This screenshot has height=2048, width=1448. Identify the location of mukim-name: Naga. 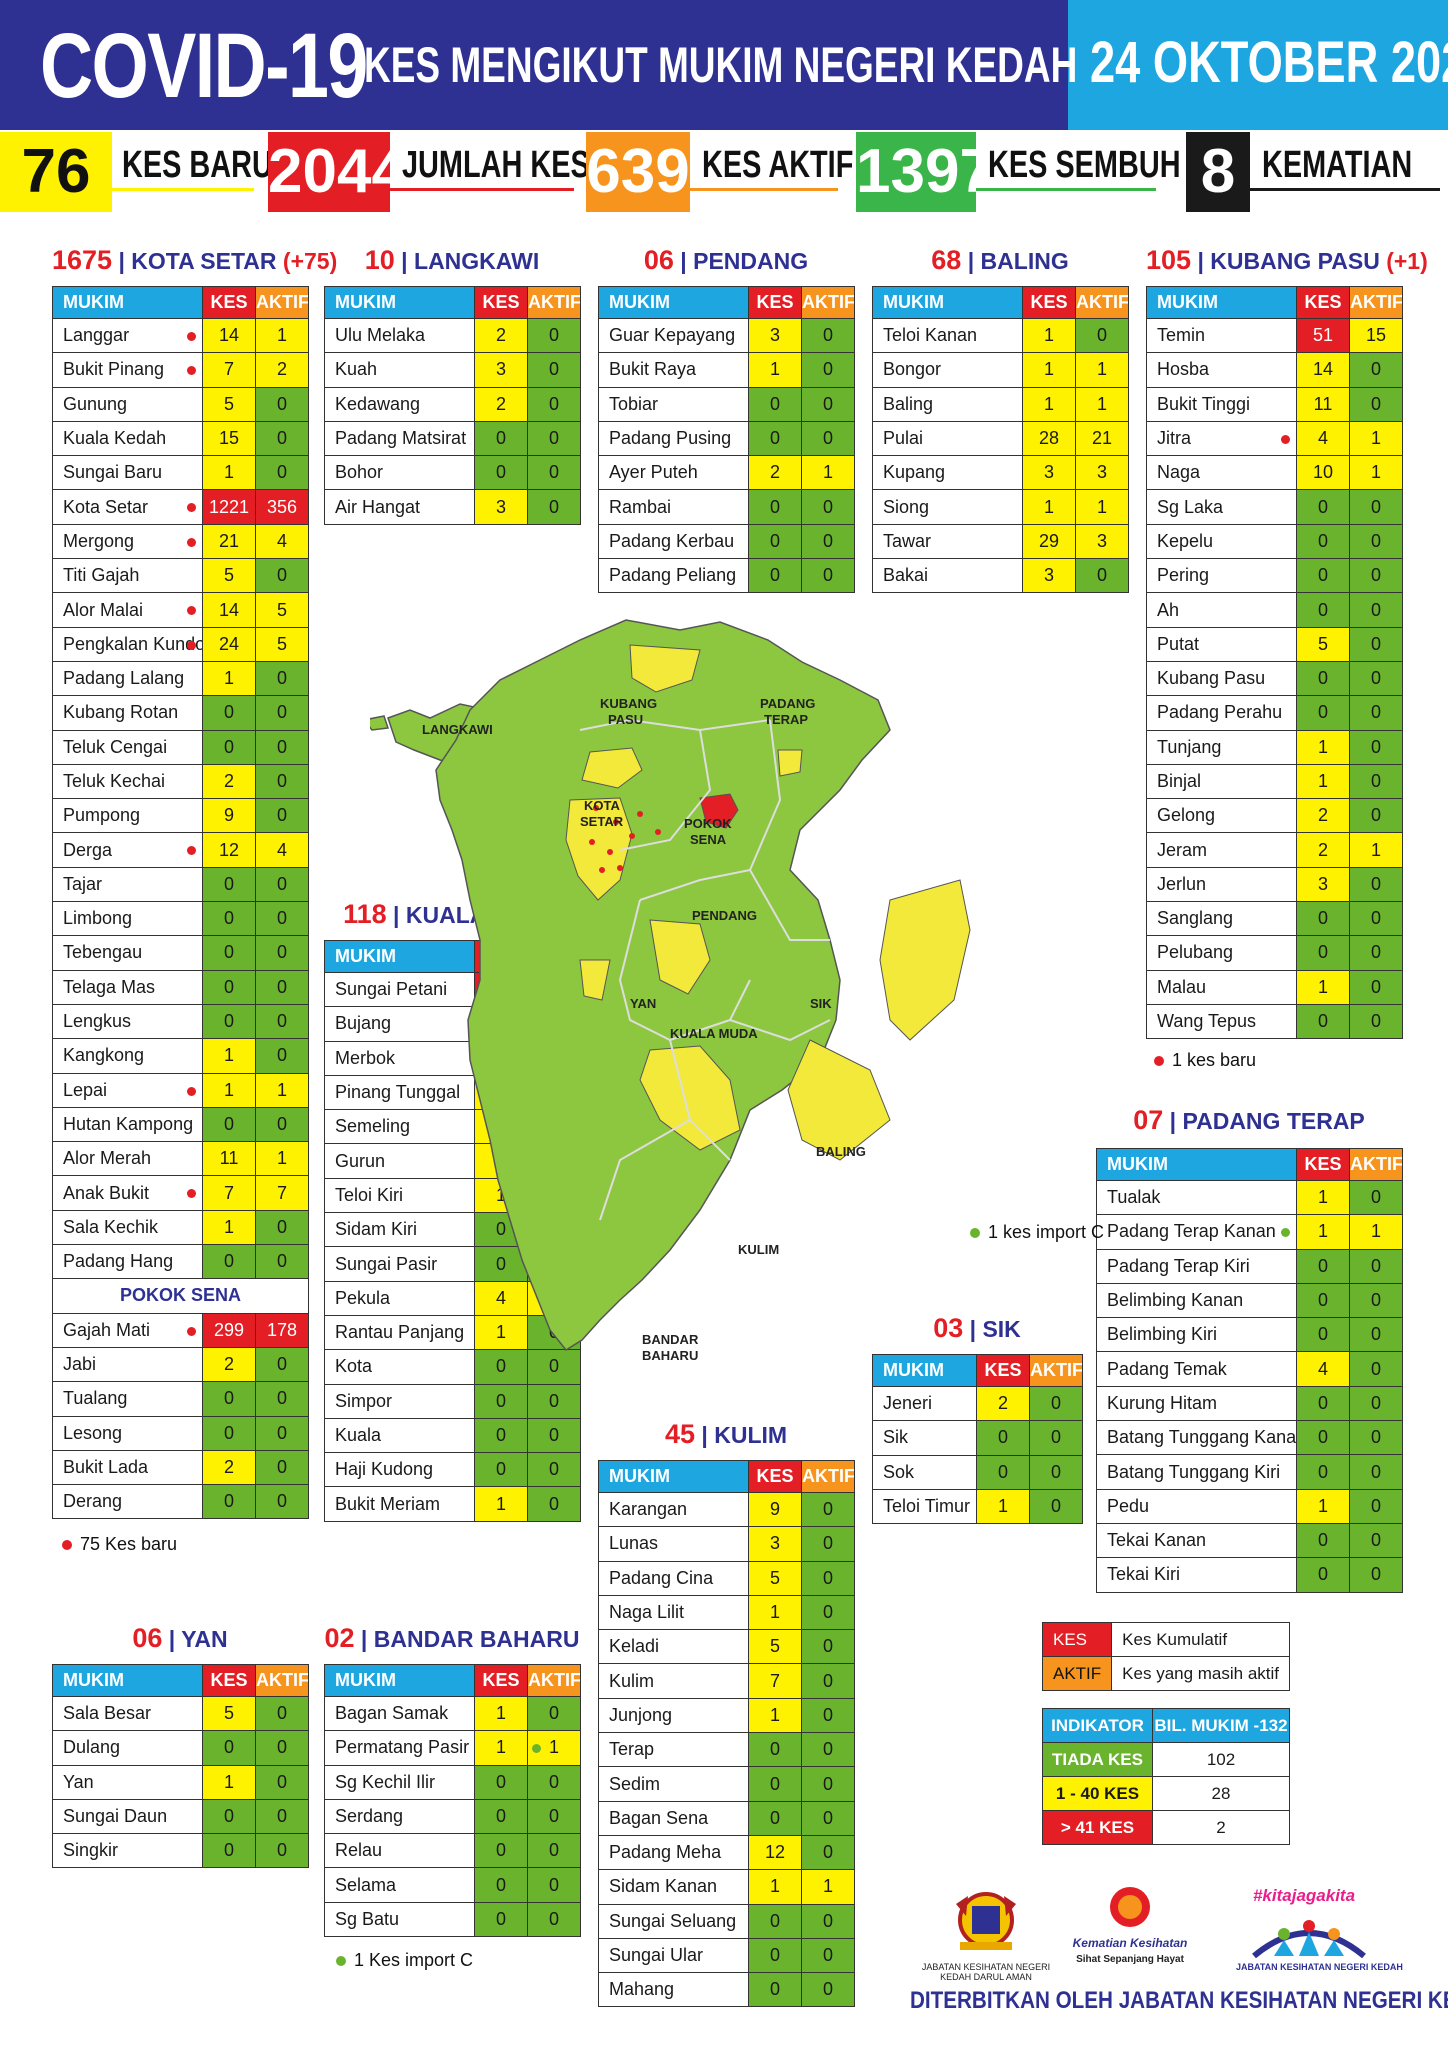
(1221, 473).